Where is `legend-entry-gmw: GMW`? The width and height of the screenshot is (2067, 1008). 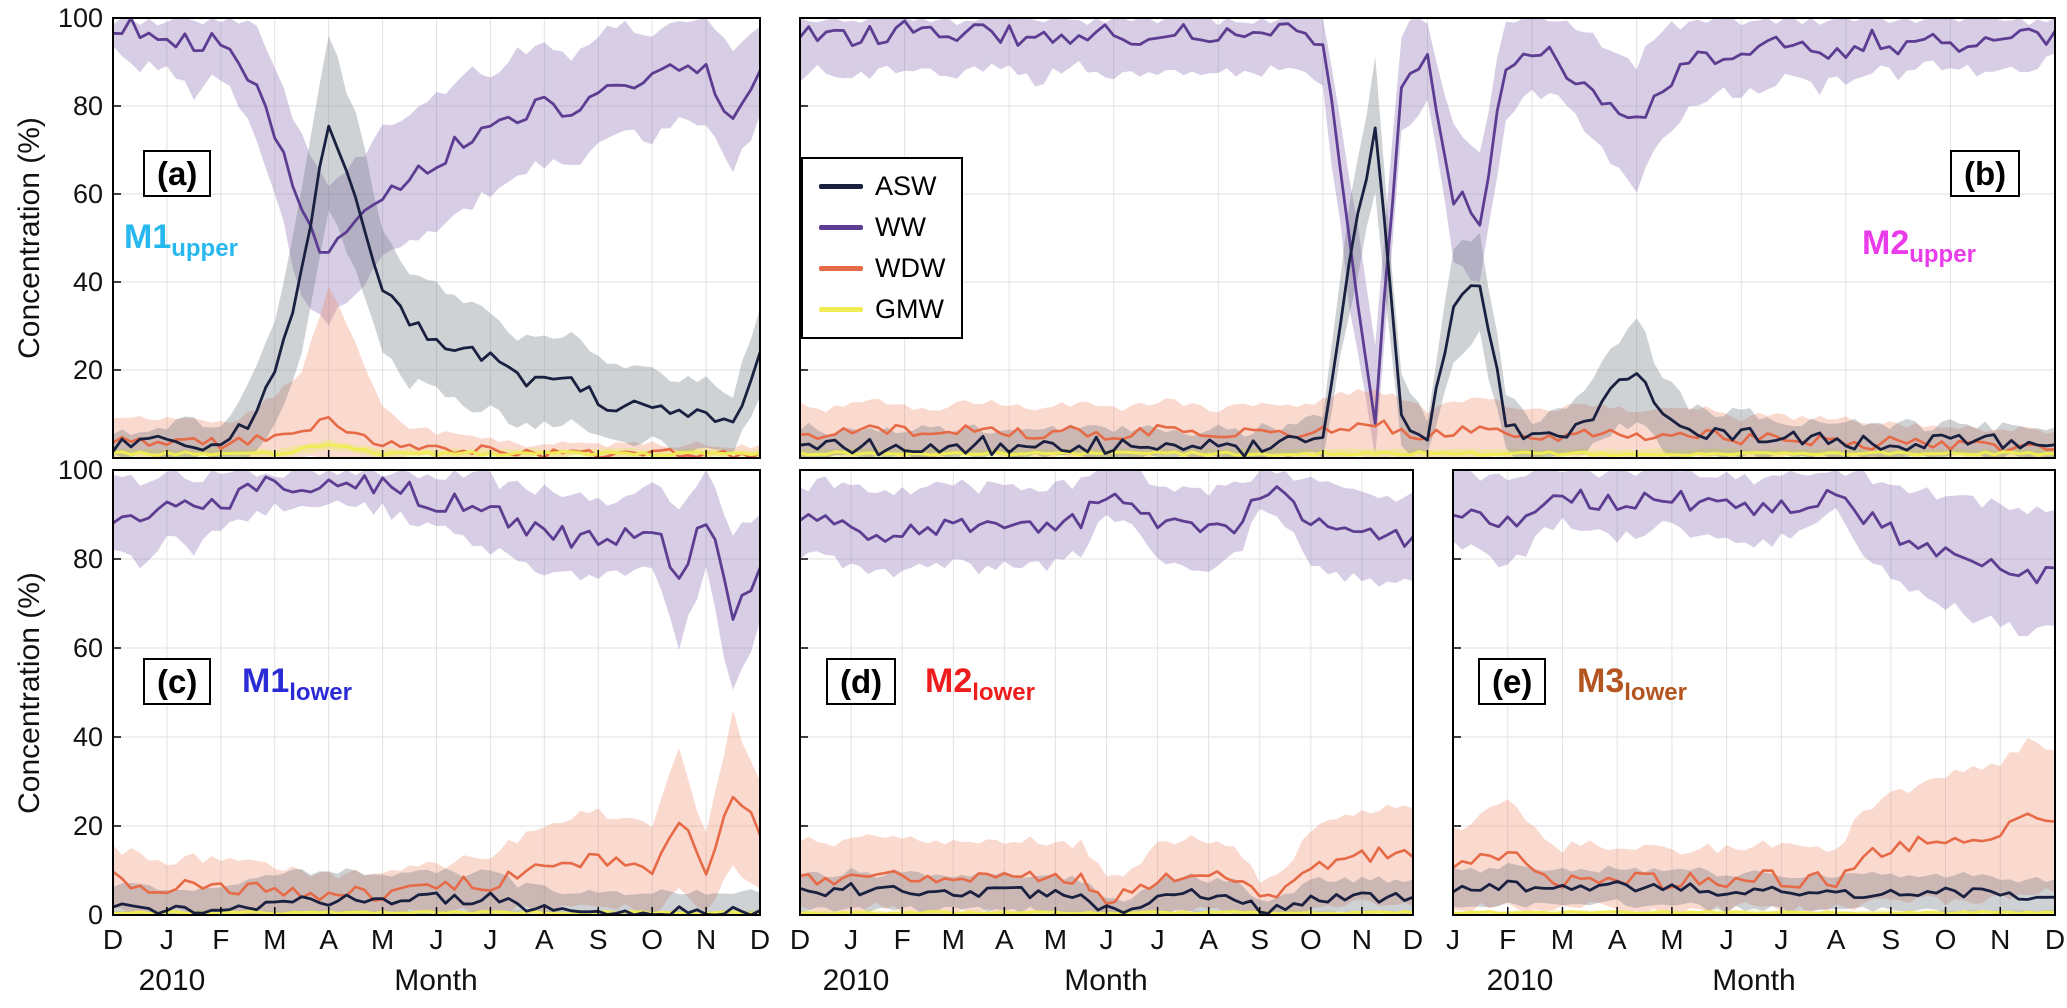
legend-entry-gmw: GMW is located at coordinates (882, 309).